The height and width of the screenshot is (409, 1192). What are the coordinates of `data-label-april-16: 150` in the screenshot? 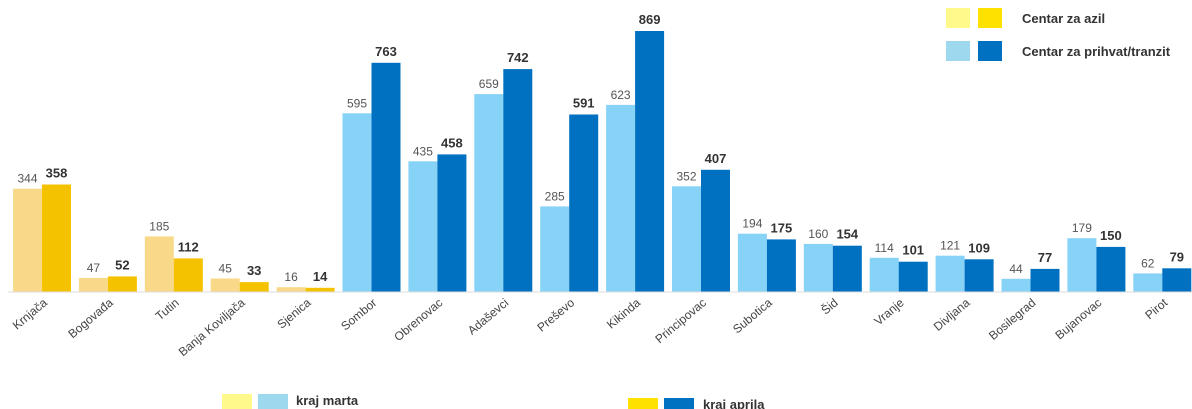 It's located at (1111, 235).